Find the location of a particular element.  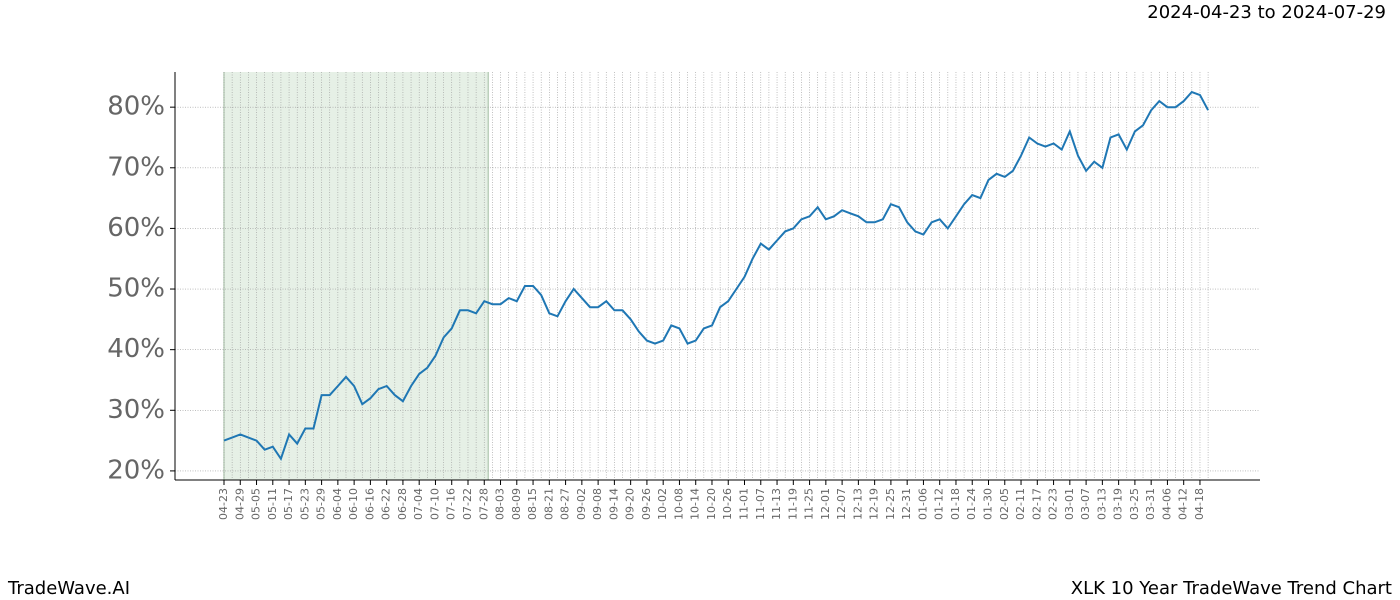

x-tick-label: 06-28 is located at coordinates (402, 504).